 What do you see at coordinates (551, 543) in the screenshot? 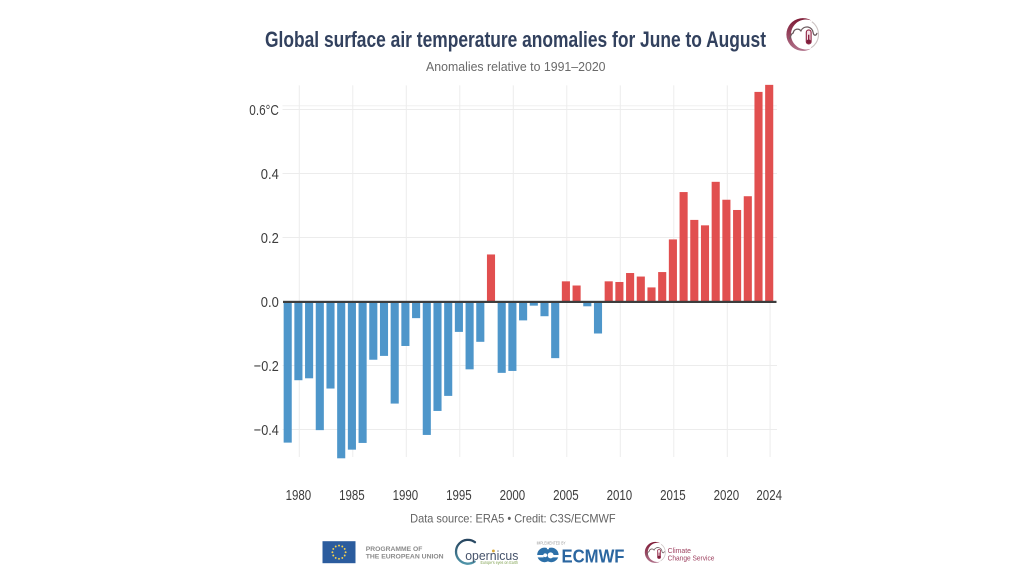
I see `svg-text: IMPLEMENTED BY` at bounding box center [551, 543].